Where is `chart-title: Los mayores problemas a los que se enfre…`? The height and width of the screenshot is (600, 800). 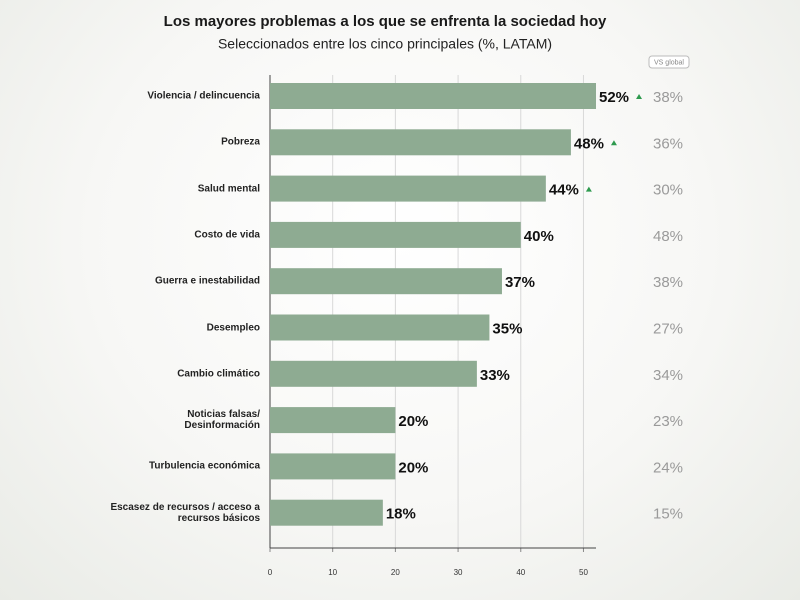
chart-title: Los mayores problemas a los que se enfre… is located at coordinates (385, 21).